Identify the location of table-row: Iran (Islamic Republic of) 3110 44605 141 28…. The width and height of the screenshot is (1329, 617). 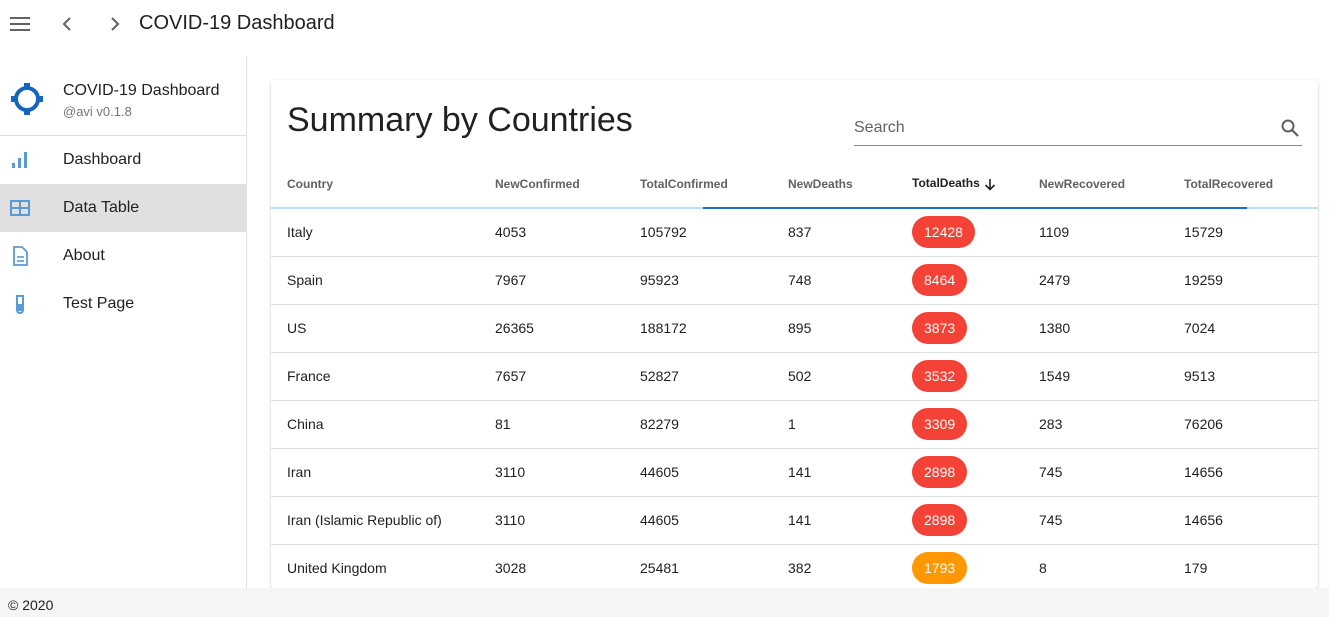
(794, 520).